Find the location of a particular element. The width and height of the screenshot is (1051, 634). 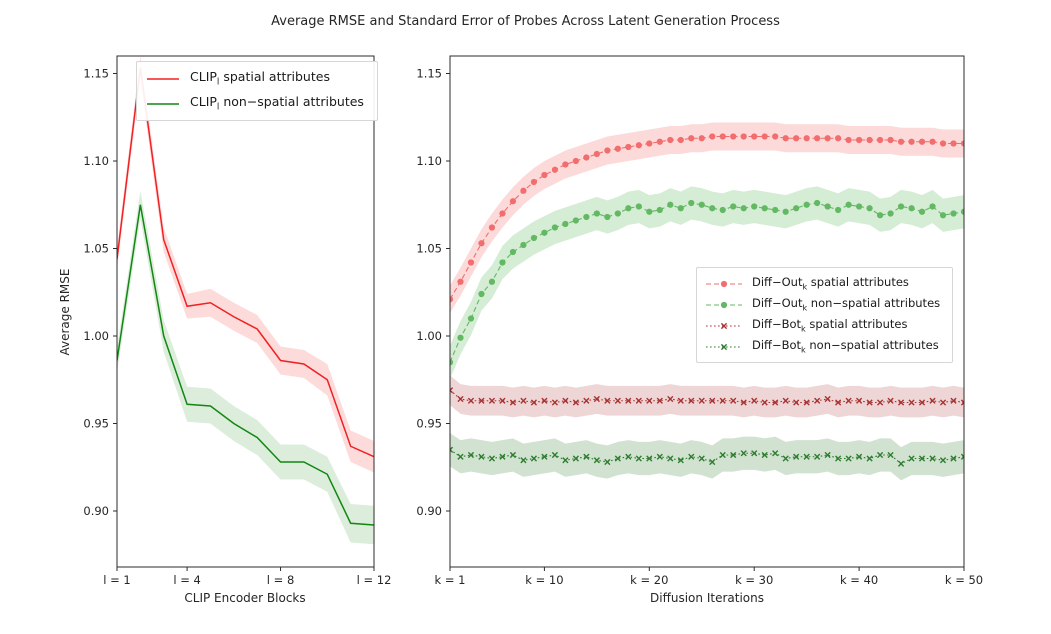

legend-item-1: Diff−Outk non−spatial attributes is located at coordinates (822, 304).